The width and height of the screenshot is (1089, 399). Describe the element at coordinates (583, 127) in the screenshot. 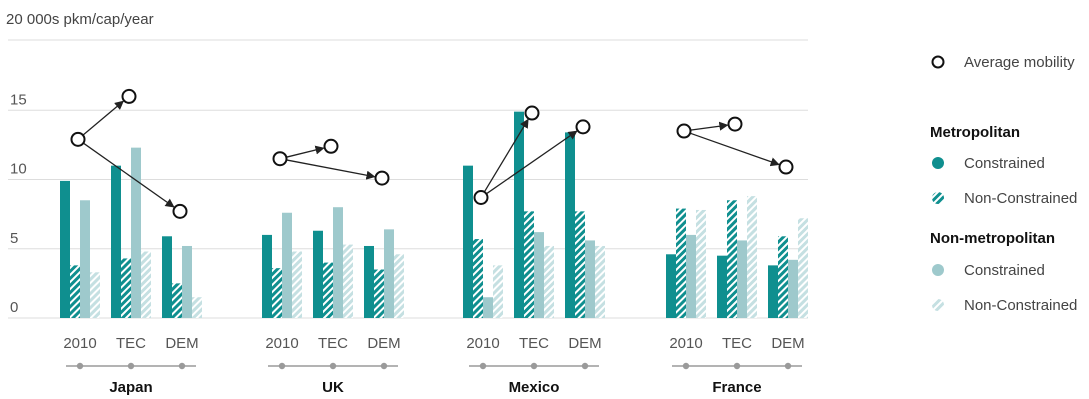

I see `average-marker-mexico-dem` at that location.